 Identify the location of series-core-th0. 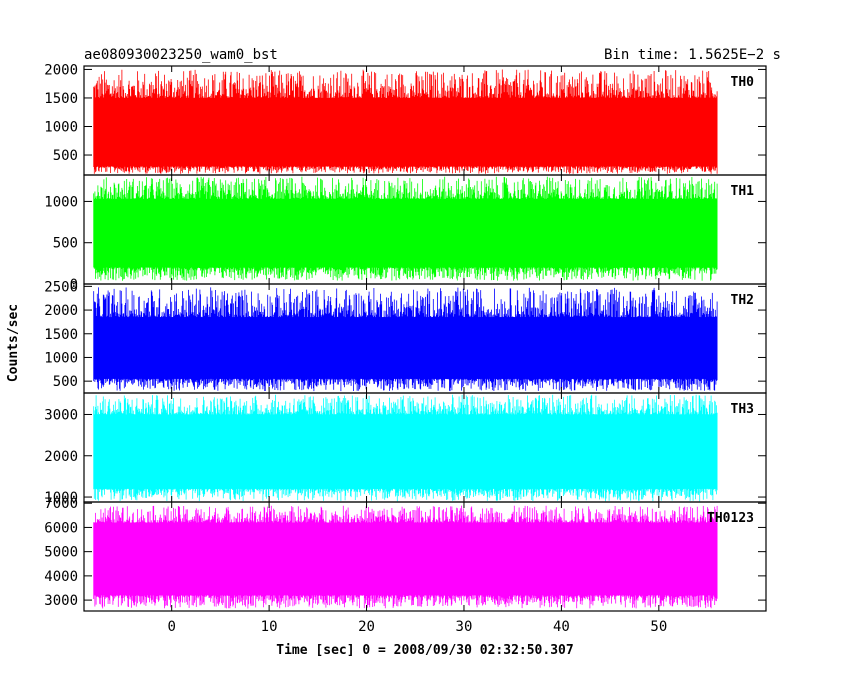
(405, 132).